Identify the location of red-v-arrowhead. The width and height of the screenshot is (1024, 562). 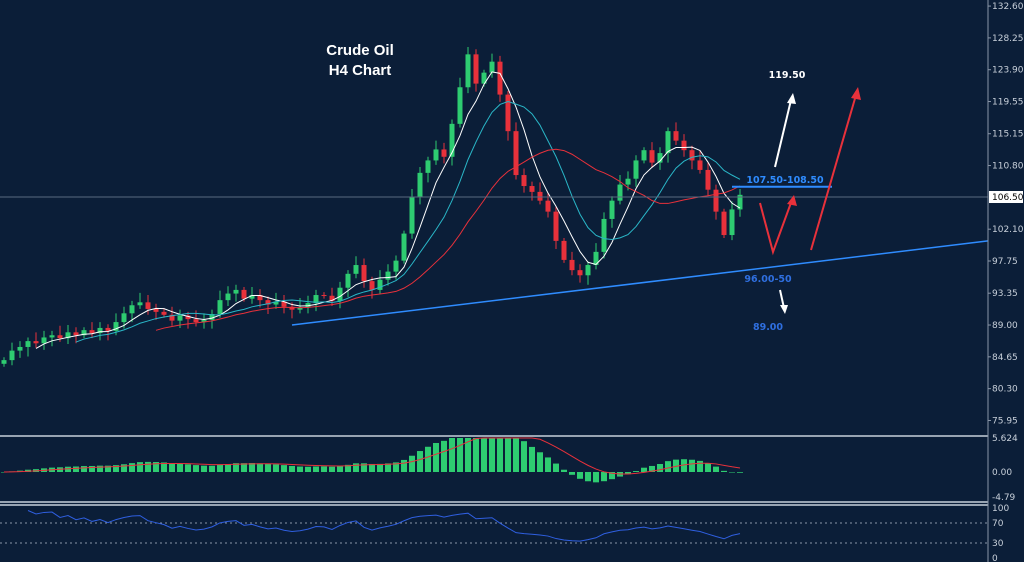
(792, 200).